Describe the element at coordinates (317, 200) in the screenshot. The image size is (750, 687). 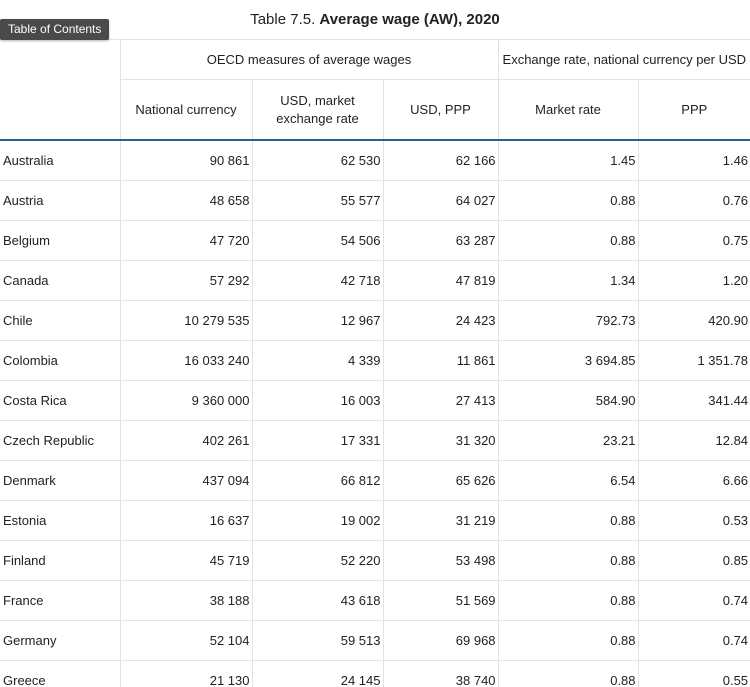
I see `cell-usd-market: 55 577` at that location.